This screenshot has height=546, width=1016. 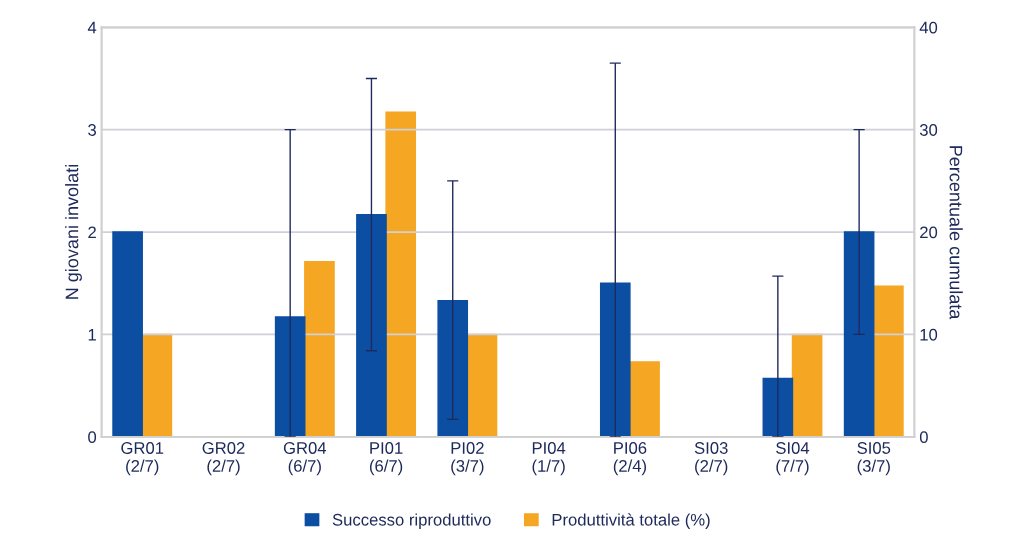 I want to click on y-tick-label: 0, so click(x=92, y=437).